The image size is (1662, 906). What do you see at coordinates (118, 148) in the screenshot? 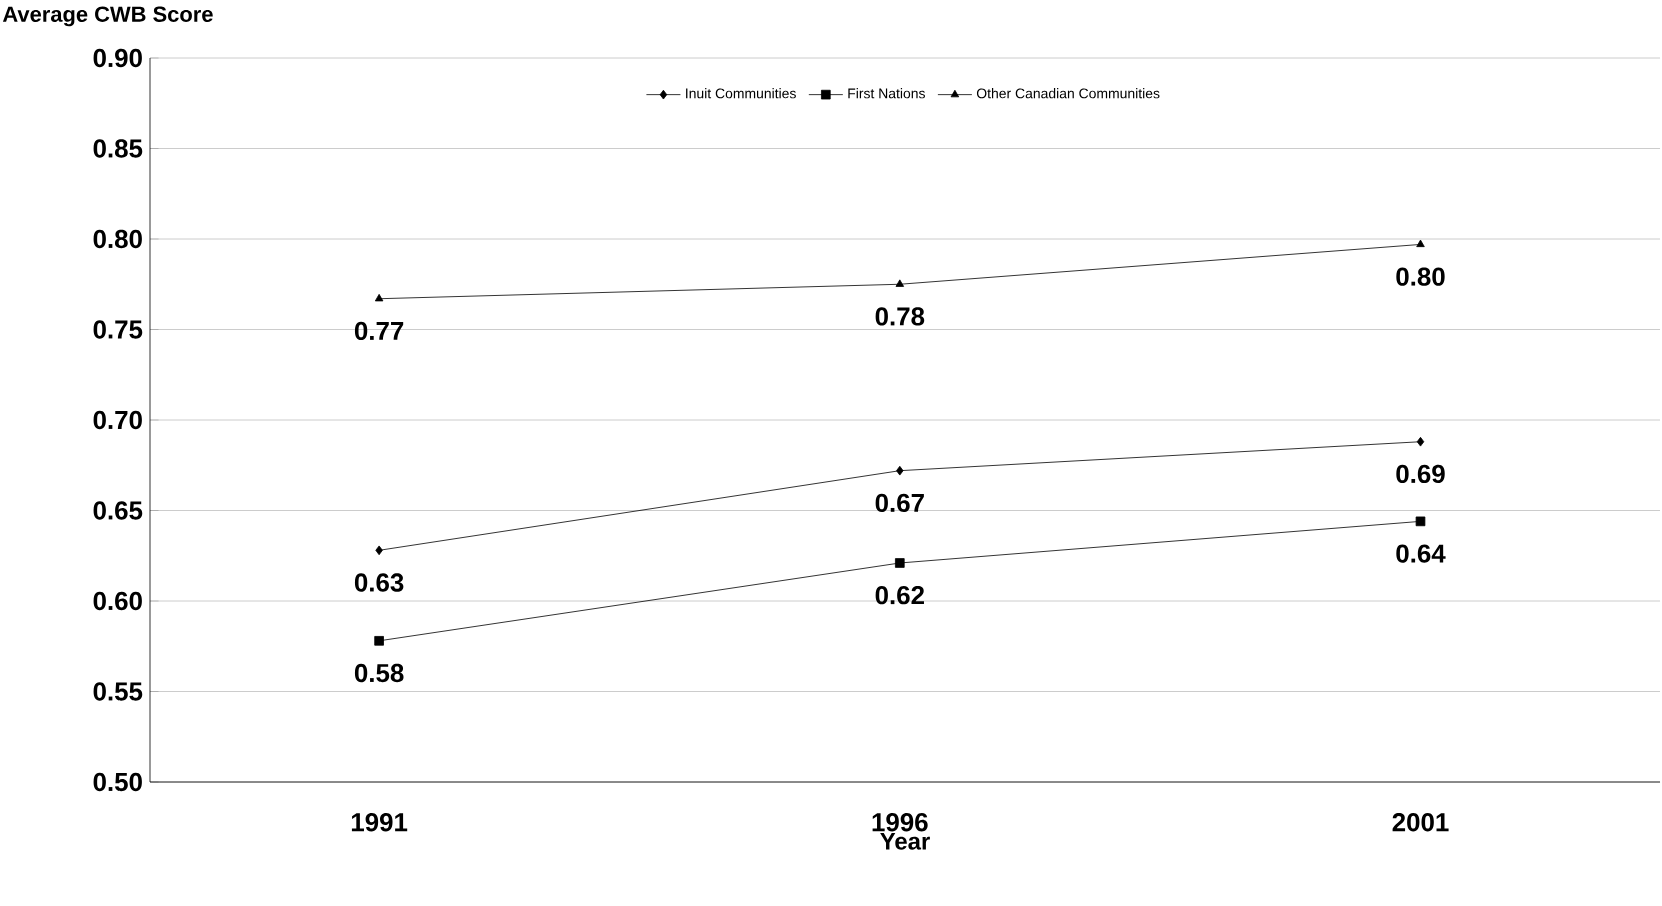
I see `y-tick-label: 0.85` at bounding box center [118, 148].